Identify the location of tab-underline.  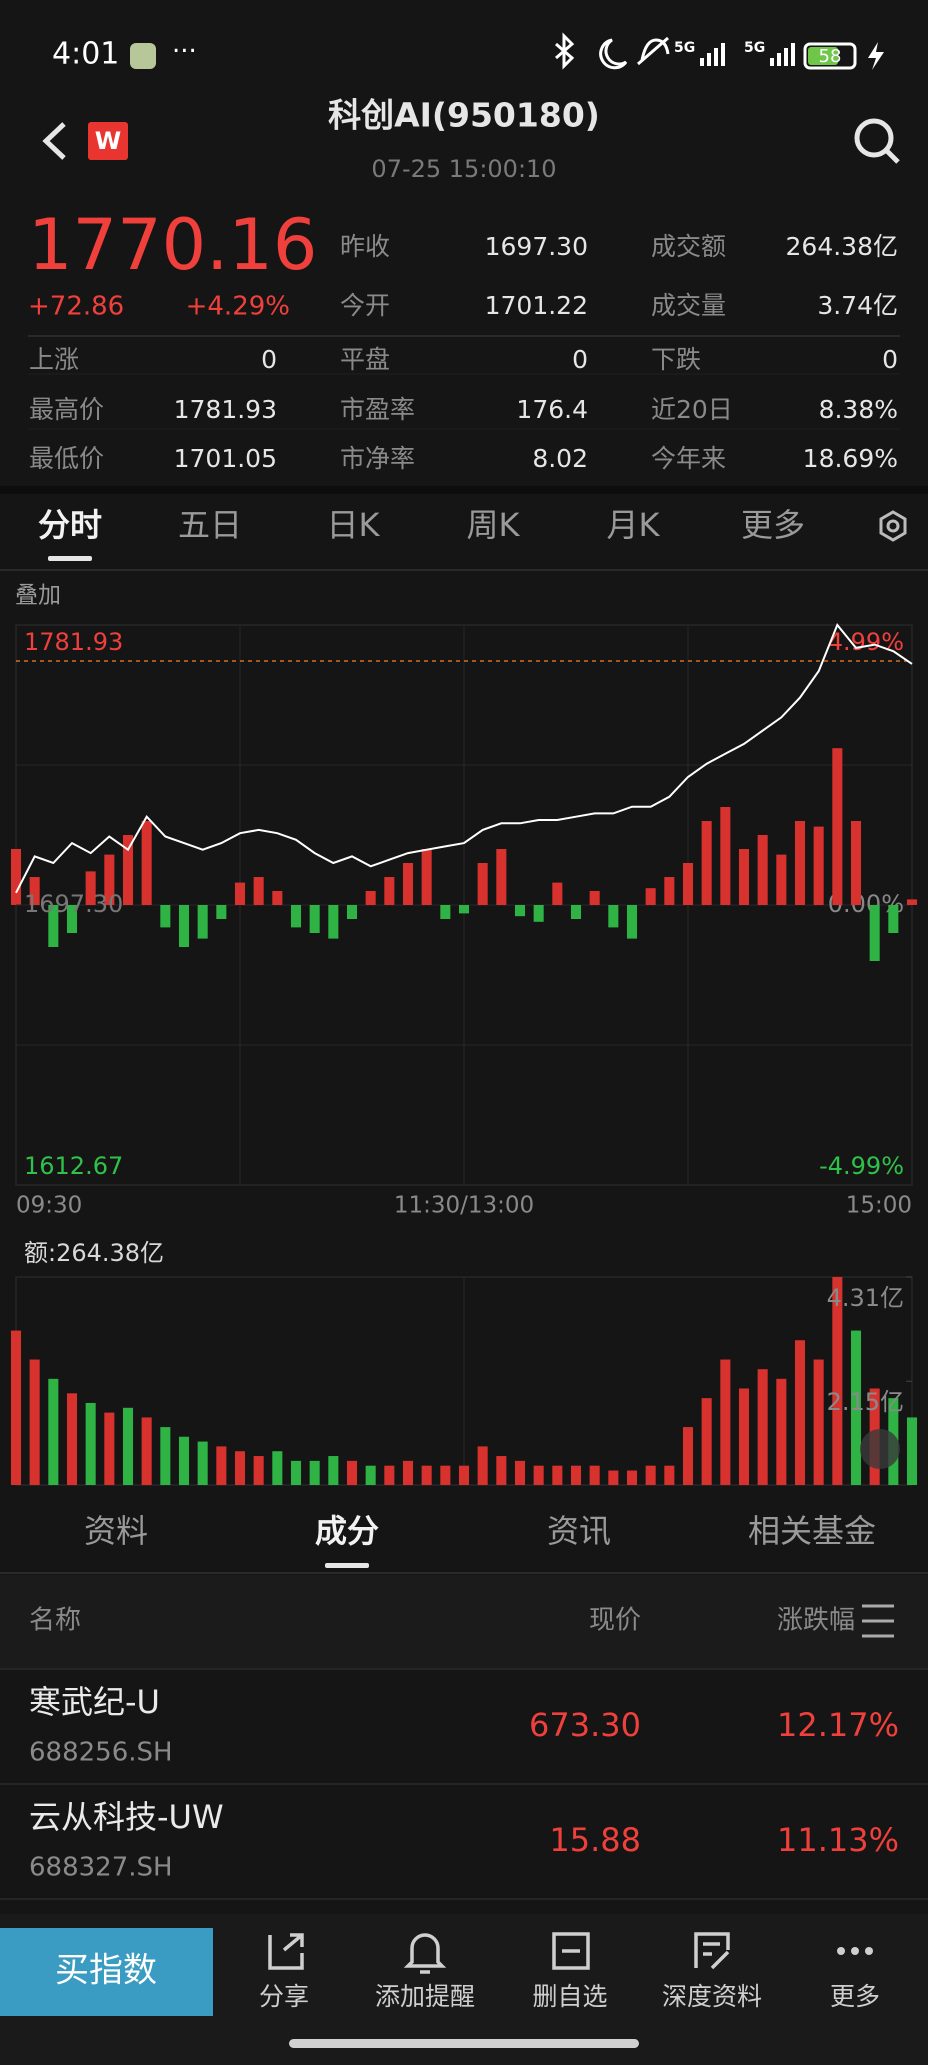
(70, 558).